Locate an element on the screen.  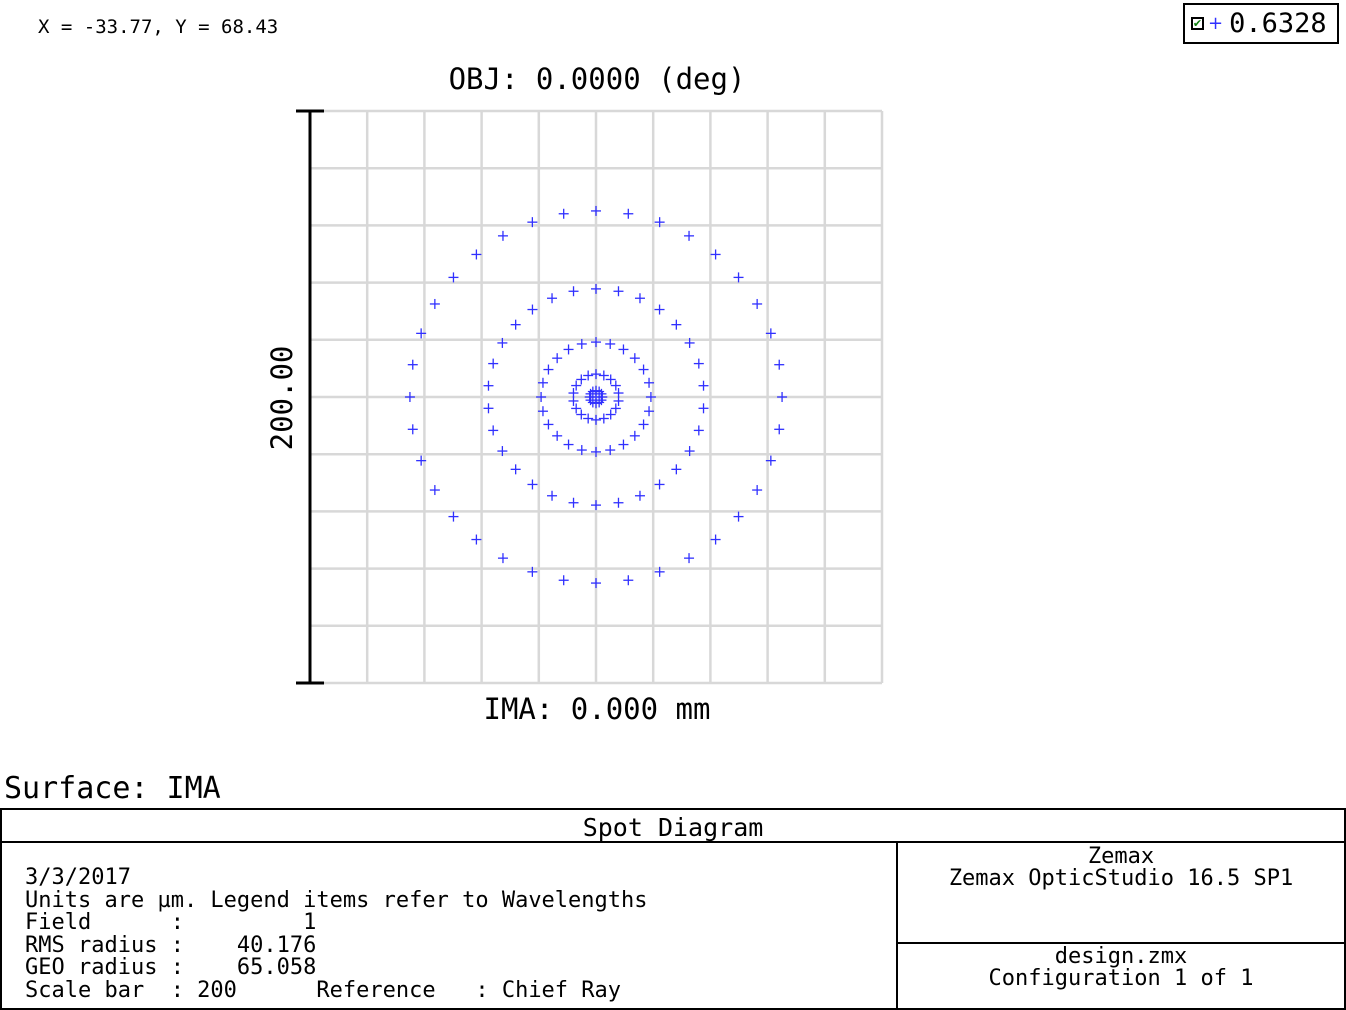
spot-points is located at coordinates (596, 397).